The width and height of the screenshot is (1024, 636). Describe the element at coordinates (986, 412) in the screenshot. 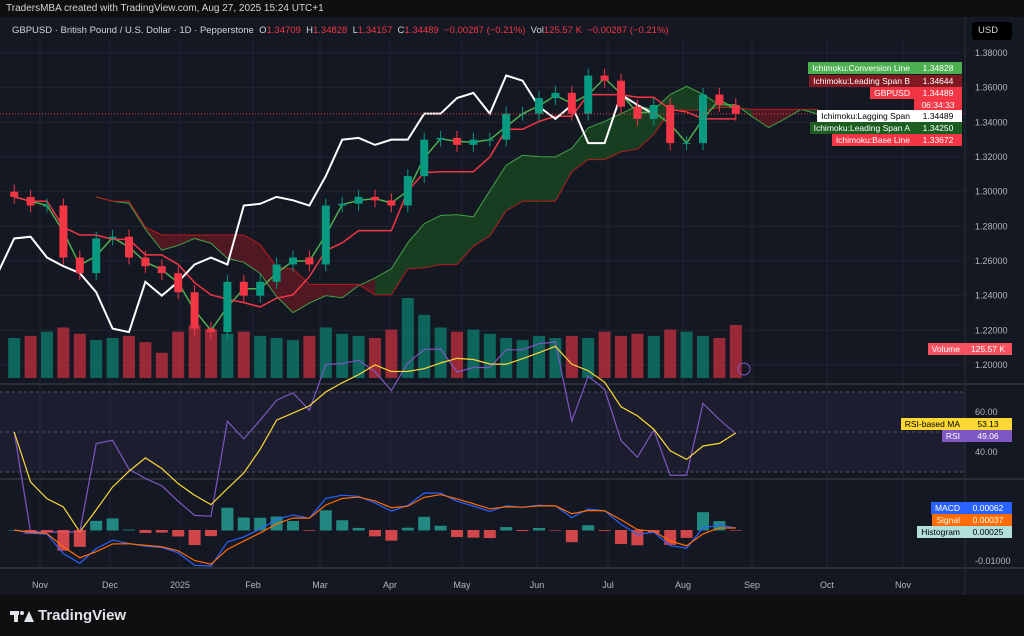

I see `rsi-tick-label: 60.00` at that location.